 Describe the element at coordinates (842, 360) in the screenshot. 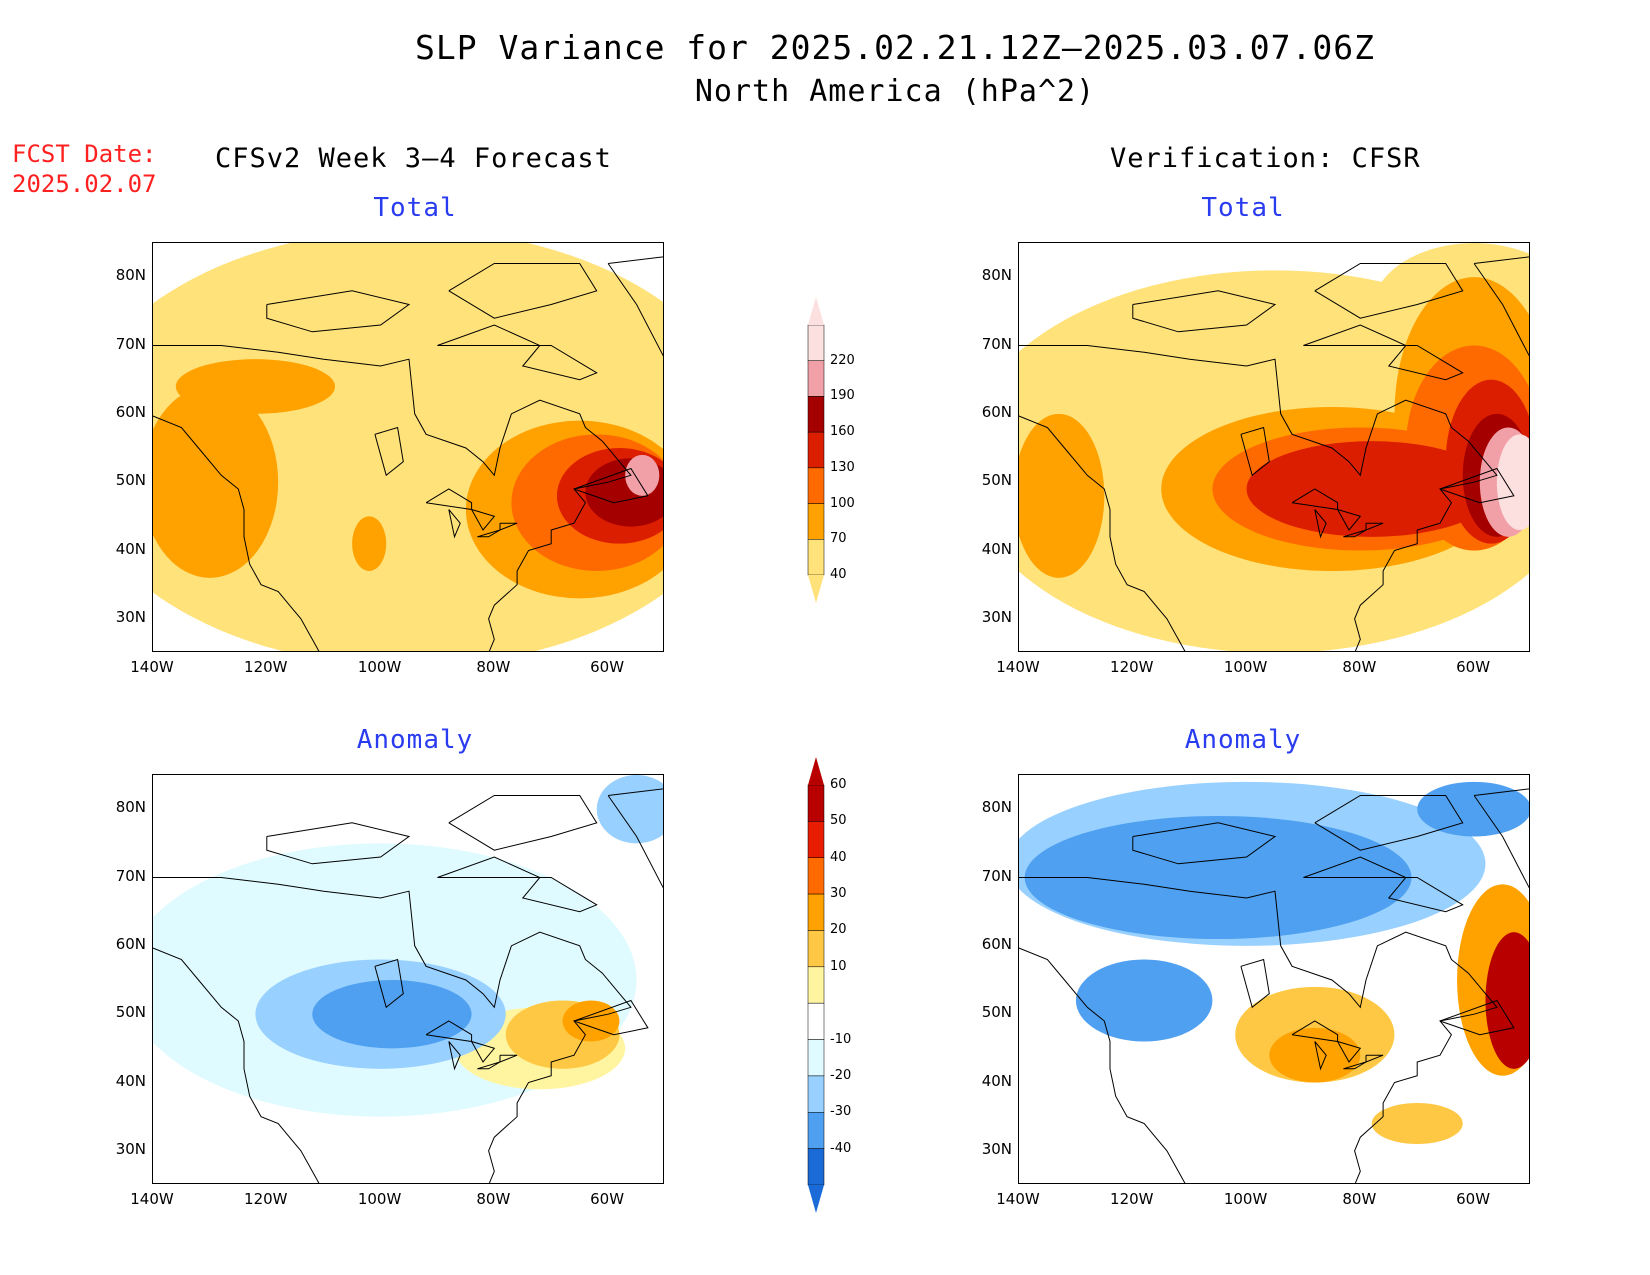

I see `colorbar-total-label: 220` at that location.